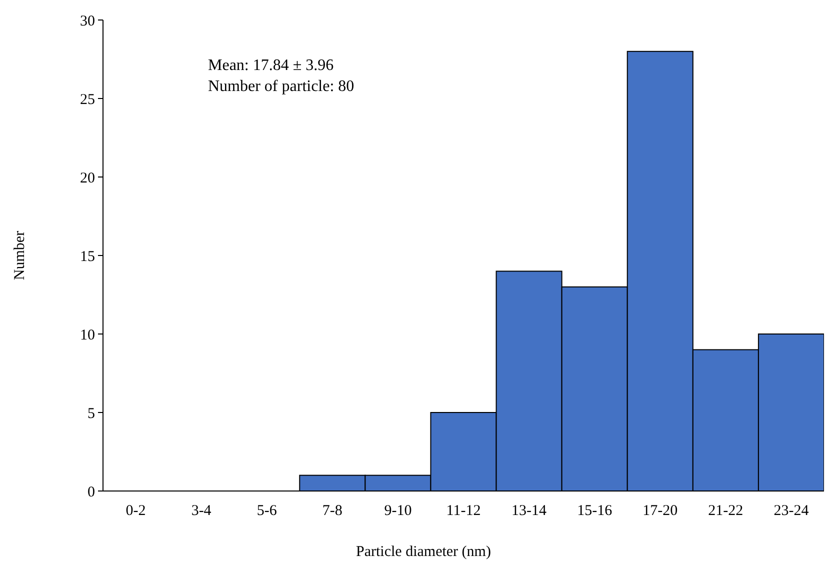  Describe the element at coordinates (423, 552) in the screenshot. I see `x-axis-title: Particle diameter (nm)` at that location.